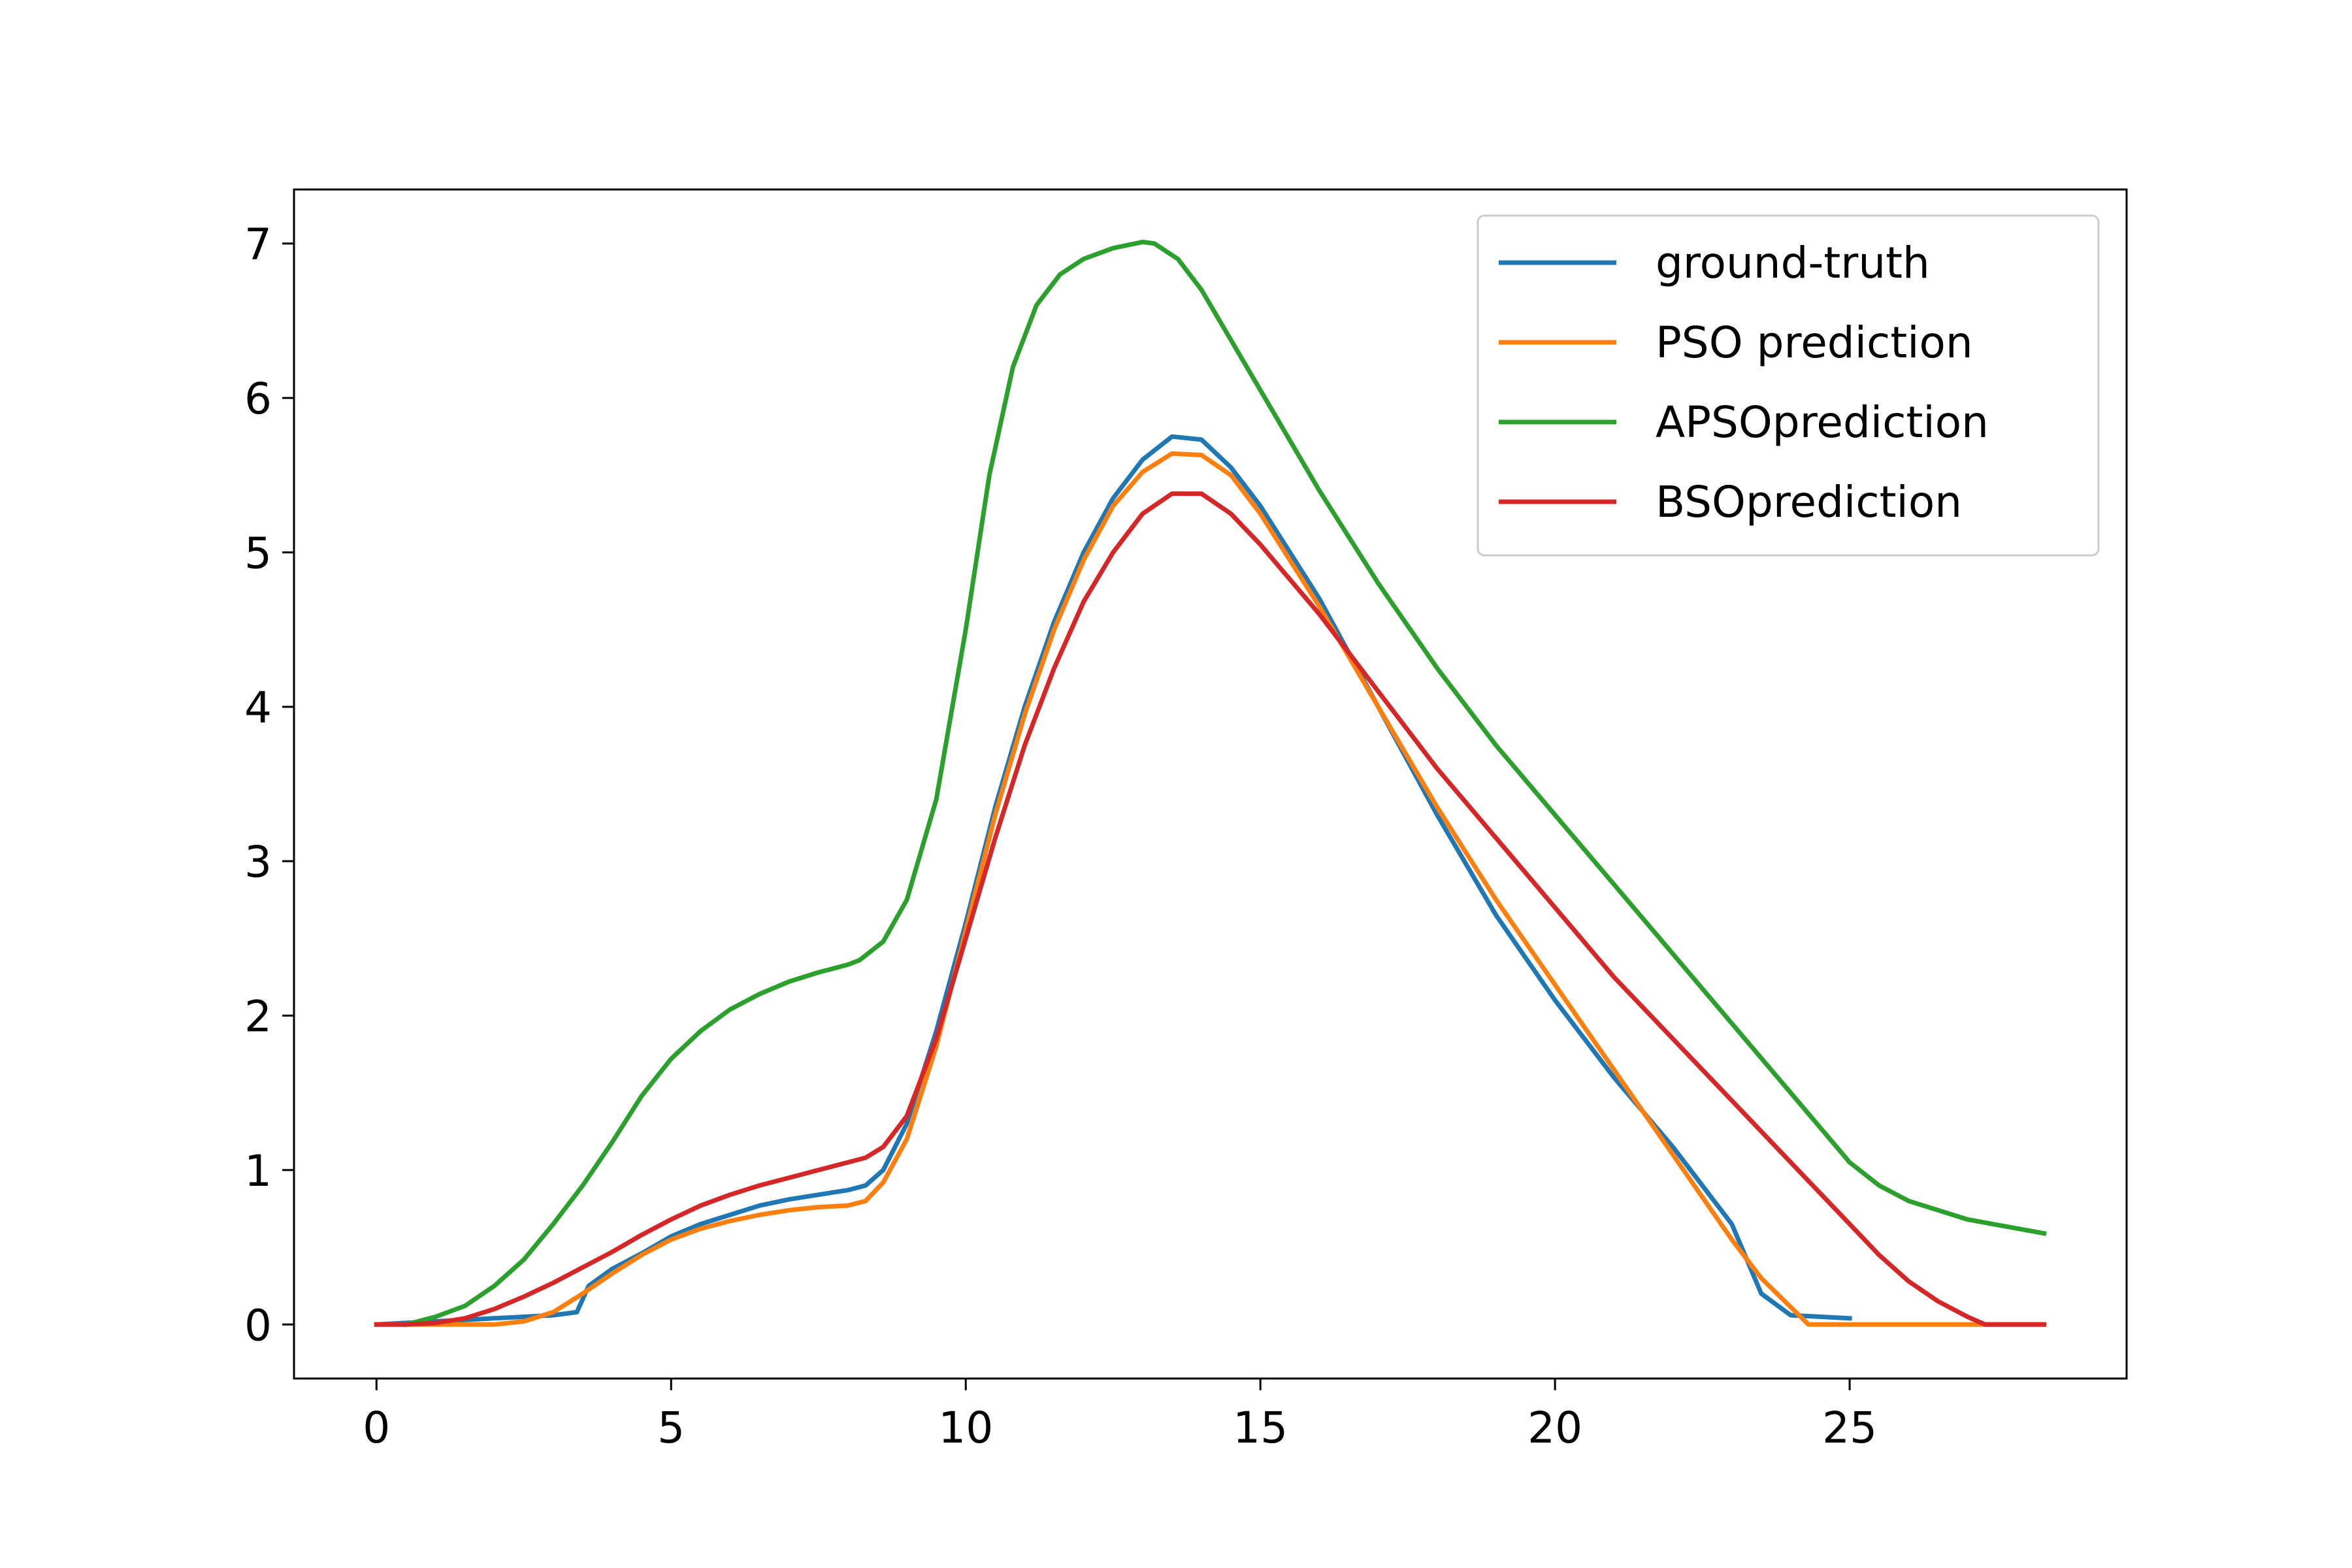  I want to click on legend-box, so click(1788, 385).